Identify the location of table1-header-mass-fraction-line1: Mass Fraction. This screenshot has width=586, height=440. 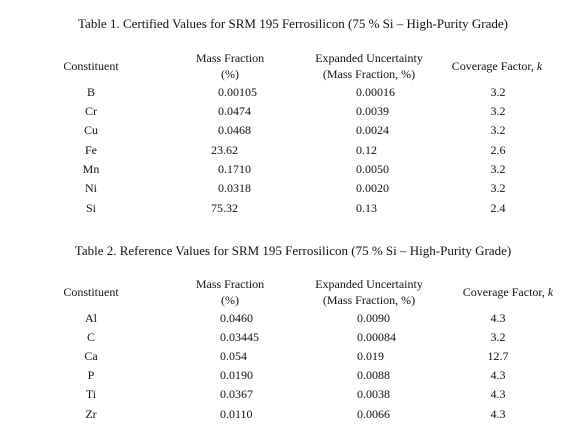
(230, 58).